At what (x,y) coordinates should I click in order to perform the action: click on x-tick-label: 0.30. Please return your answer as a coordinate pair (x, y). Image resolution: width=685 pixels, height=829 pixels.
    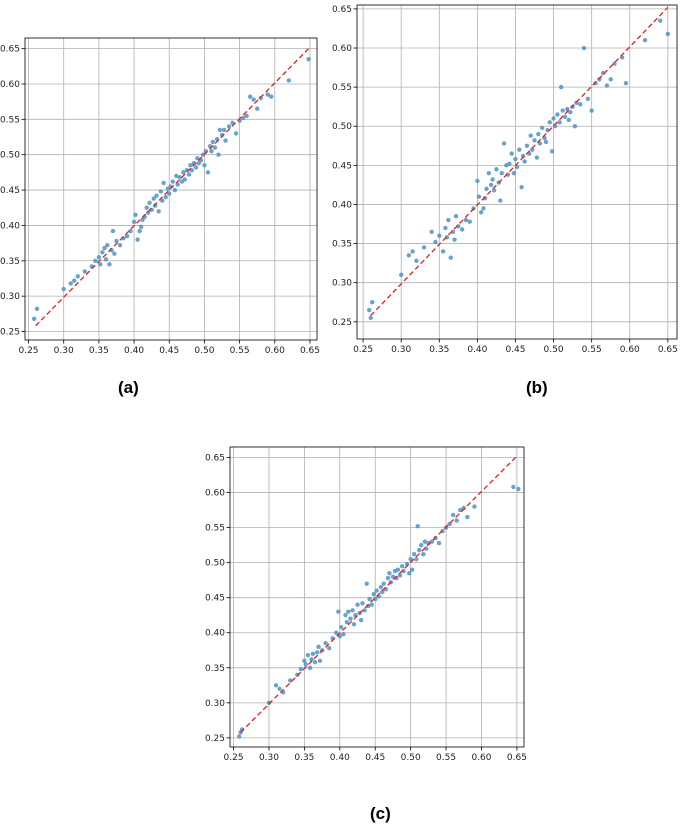
    Looking at the image, I should click on (401, 350).